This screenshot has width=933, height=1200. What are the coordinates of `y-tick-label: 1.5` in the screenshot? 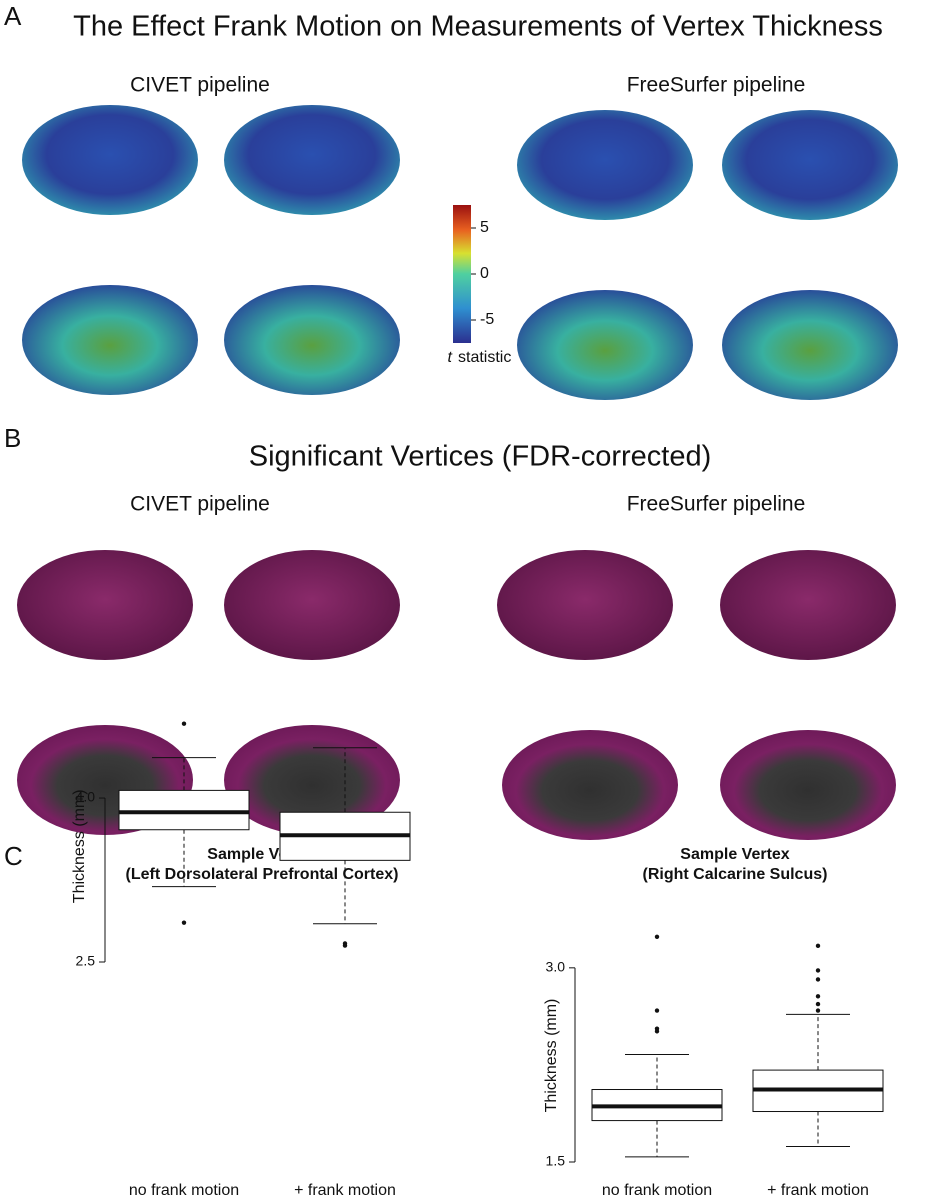 It's located at (556, 1161).